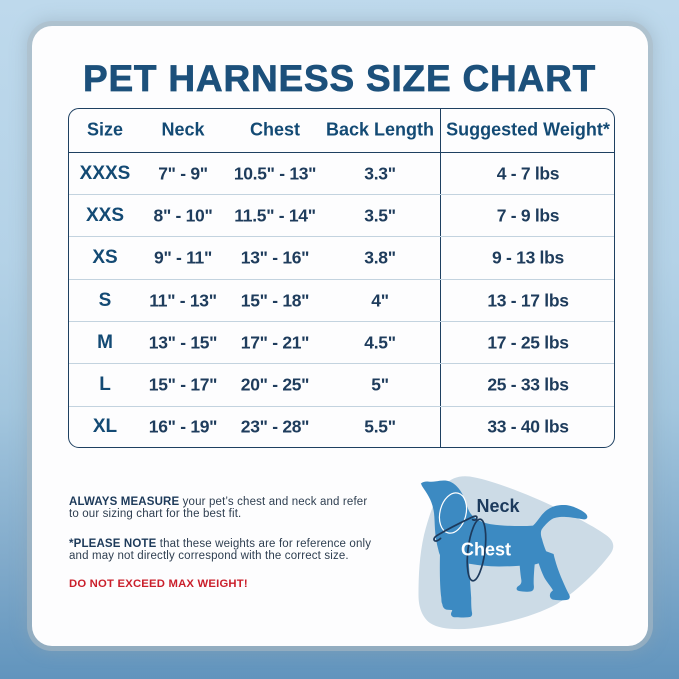 Image resolution: width=679 pixels, height=679 pixels. Describe the element at coordinates (498, 506) in the screenshot. I see `svg-text: Neck` at that location.